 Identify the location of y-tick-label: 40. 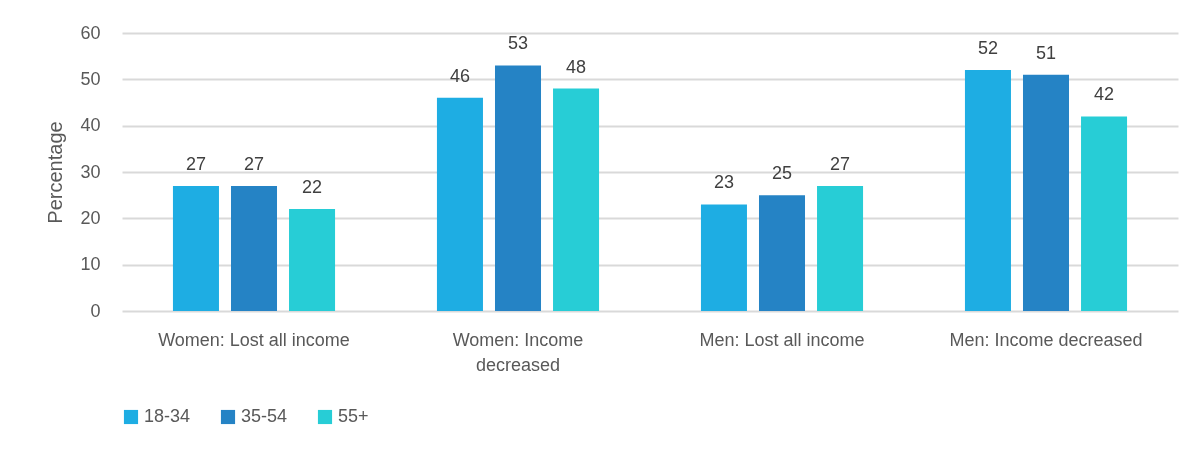
(90, 125).